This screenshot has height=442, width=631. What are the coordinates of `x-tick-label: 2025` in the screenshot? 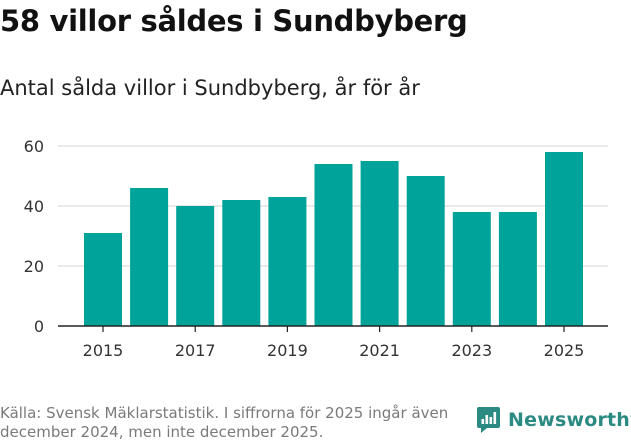 It's located at (564, 350).